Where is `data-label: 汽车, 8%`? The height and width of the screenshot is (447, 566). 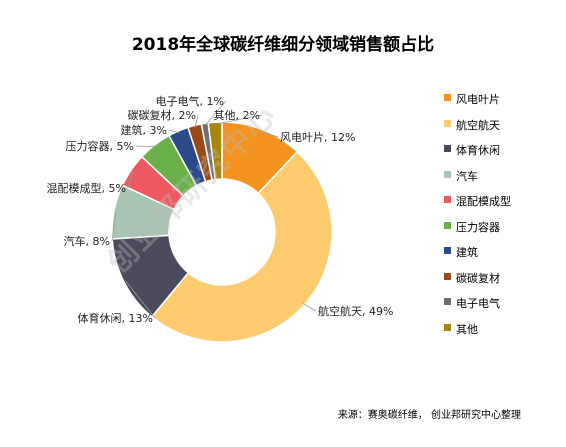
data-label: 汽车, 8% is located at coordinates (87, 241).